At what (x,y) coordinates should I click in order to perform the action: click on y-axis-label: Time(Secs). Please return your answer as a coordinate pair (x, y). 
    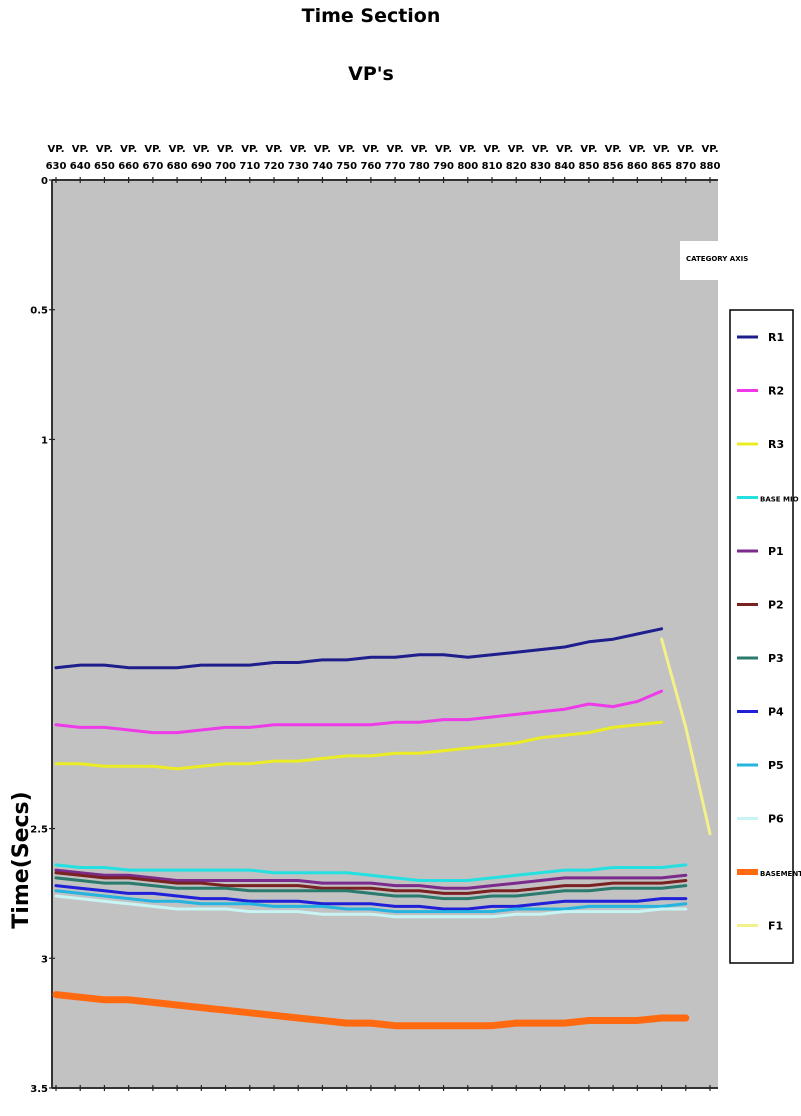
    Looking at the image, I should click on (21, 859).